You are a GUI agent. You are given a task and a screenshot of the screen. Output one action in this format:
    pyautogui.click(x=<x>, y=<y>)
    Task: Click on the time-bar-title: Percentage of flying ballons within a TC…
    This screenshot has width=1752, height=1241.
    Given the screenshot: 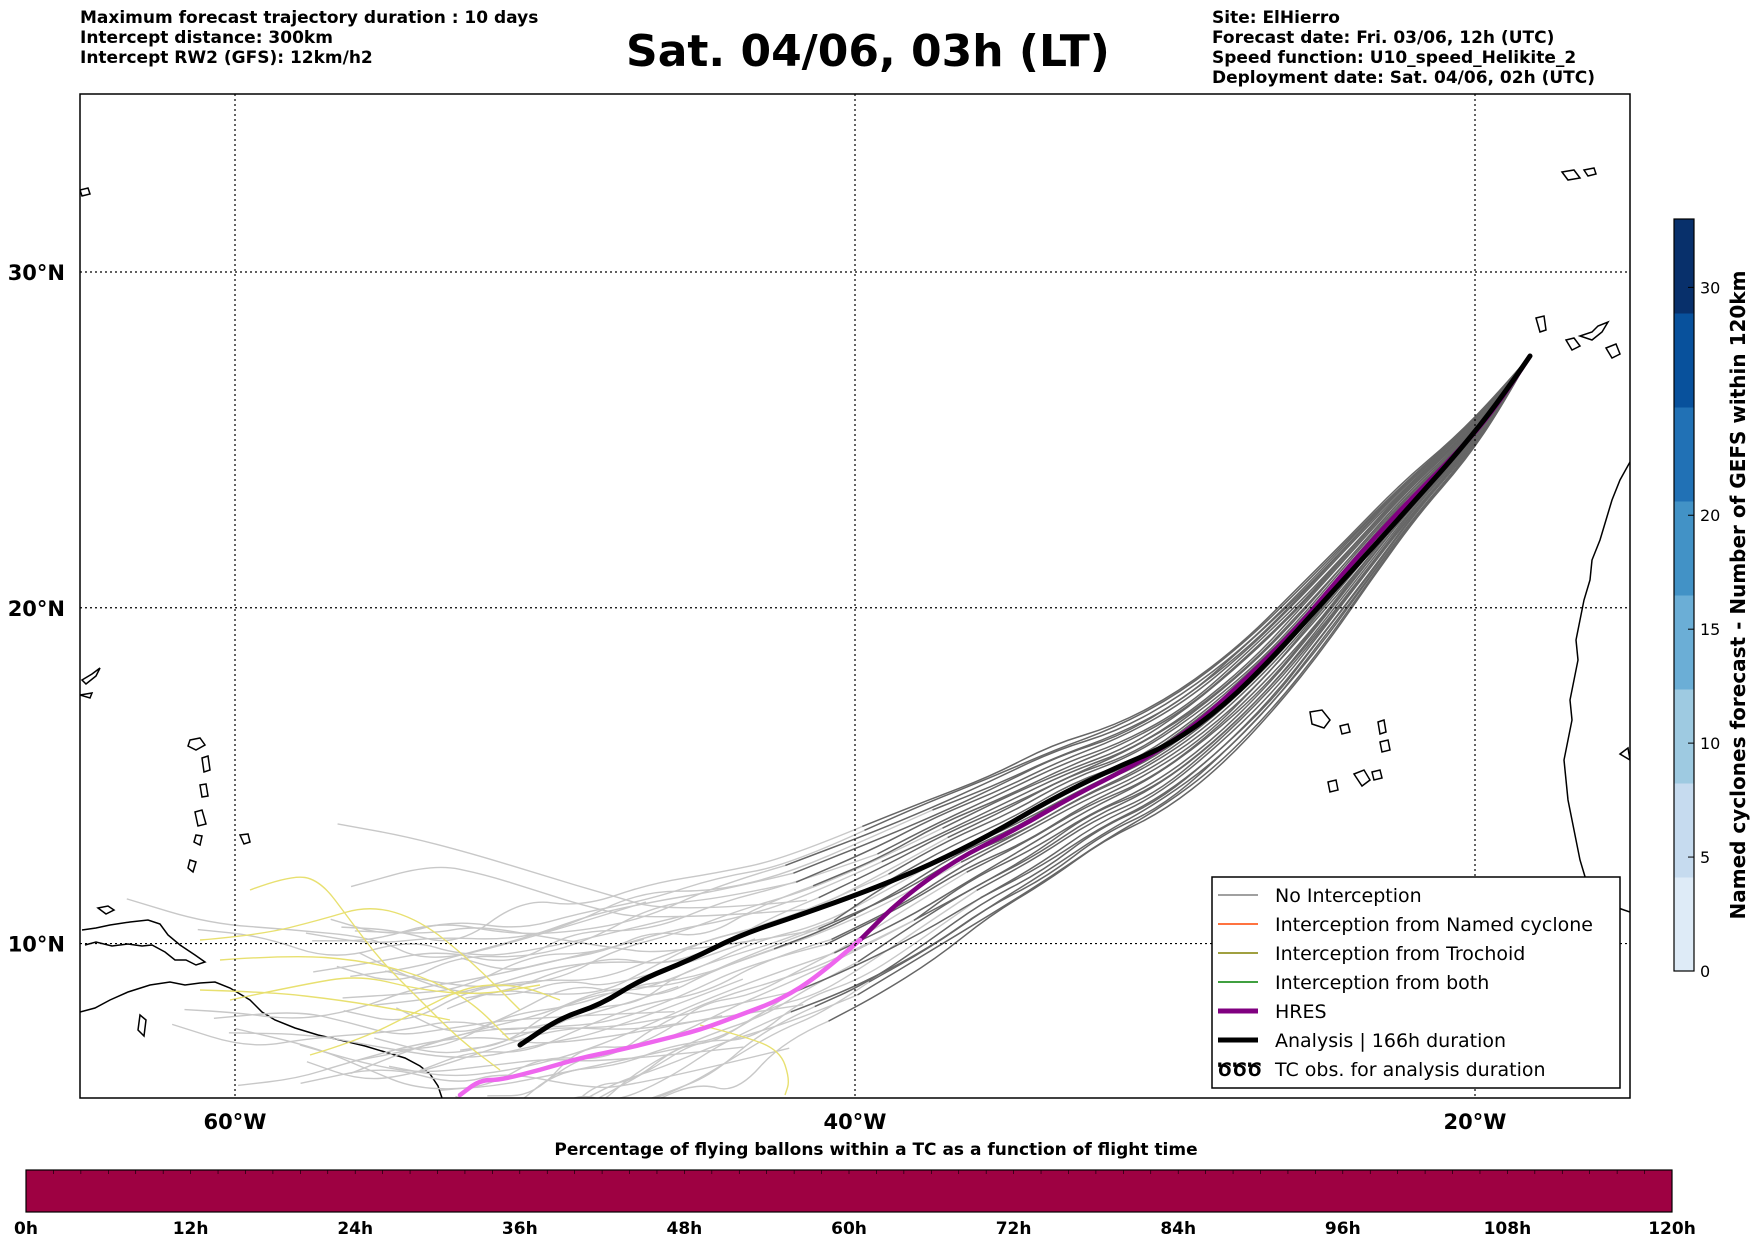 What is the action you would take?
    pyautogui.click(x=876, y=1150)
    